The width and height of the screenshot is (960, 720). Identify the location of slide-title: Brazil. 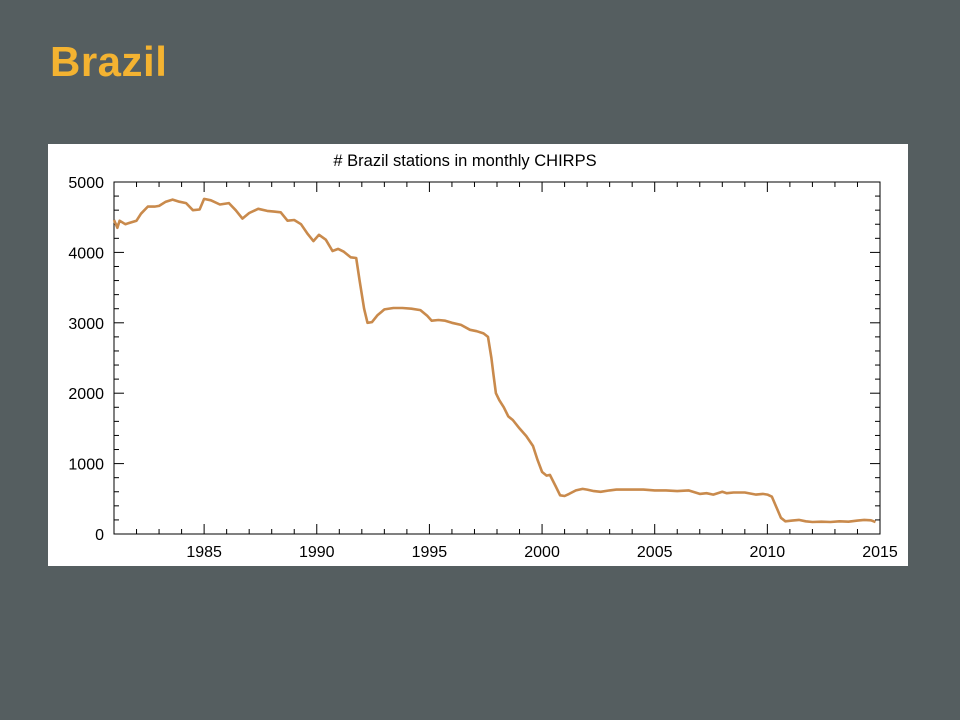
(109, 61).